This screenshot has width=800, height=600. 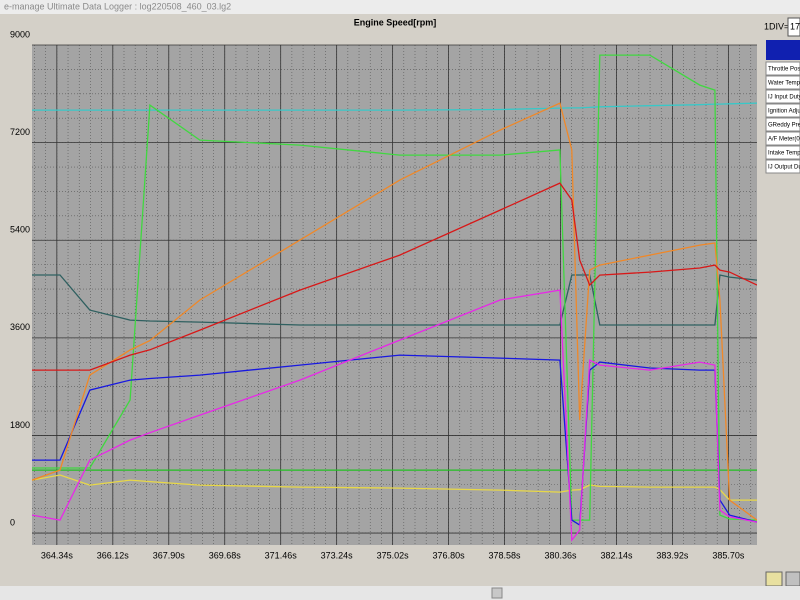 What do you see at coordinates (616, 555) in the screenshot?
I see `x-tick-label: 382.14s` at bounding box center [616, 555].